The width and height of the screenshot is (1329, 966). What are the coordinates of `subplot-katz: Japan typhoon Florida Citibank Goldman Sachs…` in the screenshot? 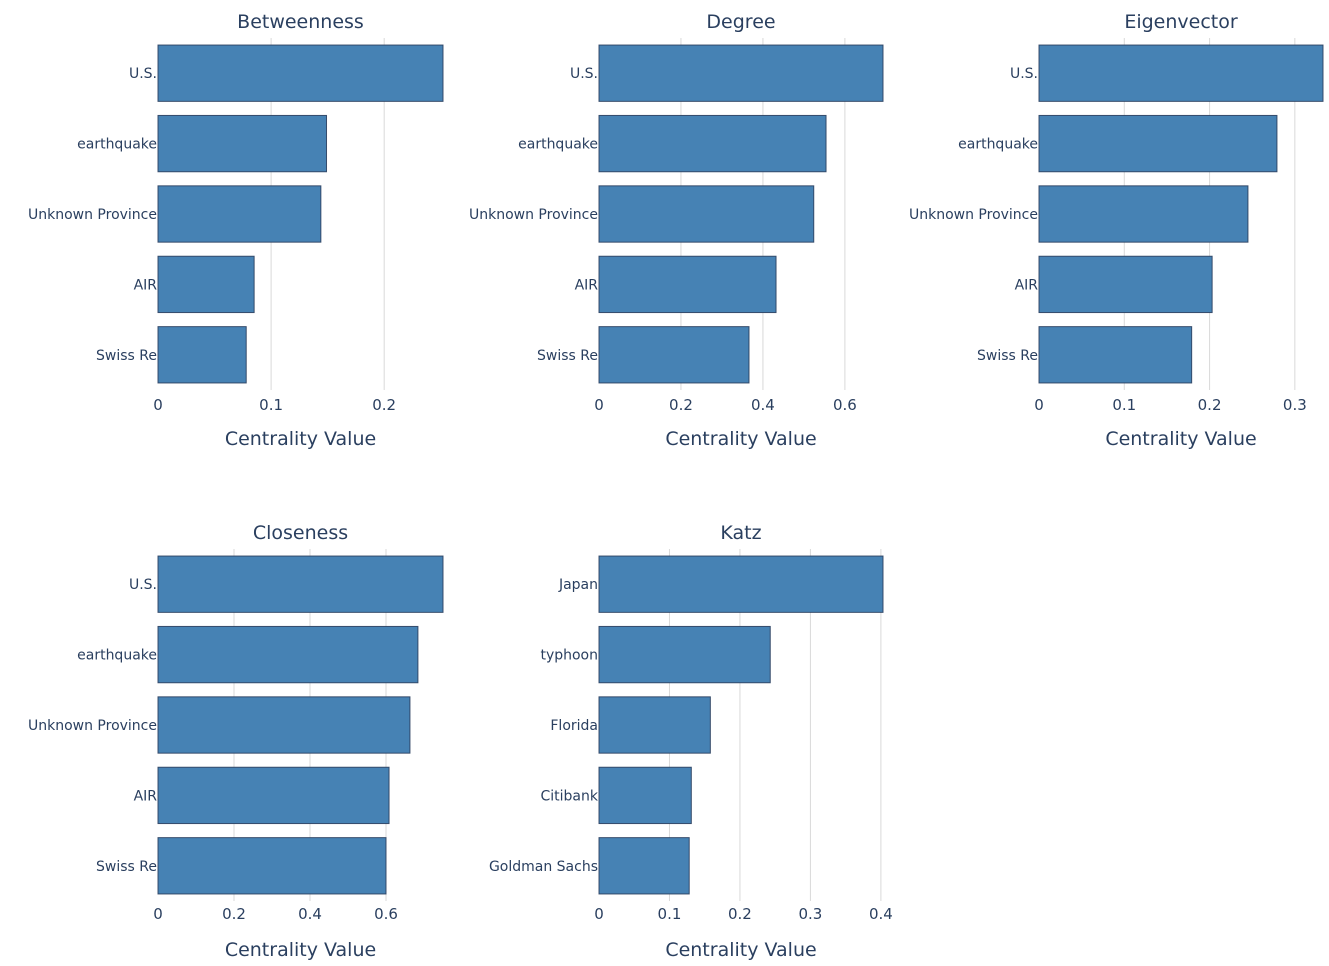 It's located at (691, 741).